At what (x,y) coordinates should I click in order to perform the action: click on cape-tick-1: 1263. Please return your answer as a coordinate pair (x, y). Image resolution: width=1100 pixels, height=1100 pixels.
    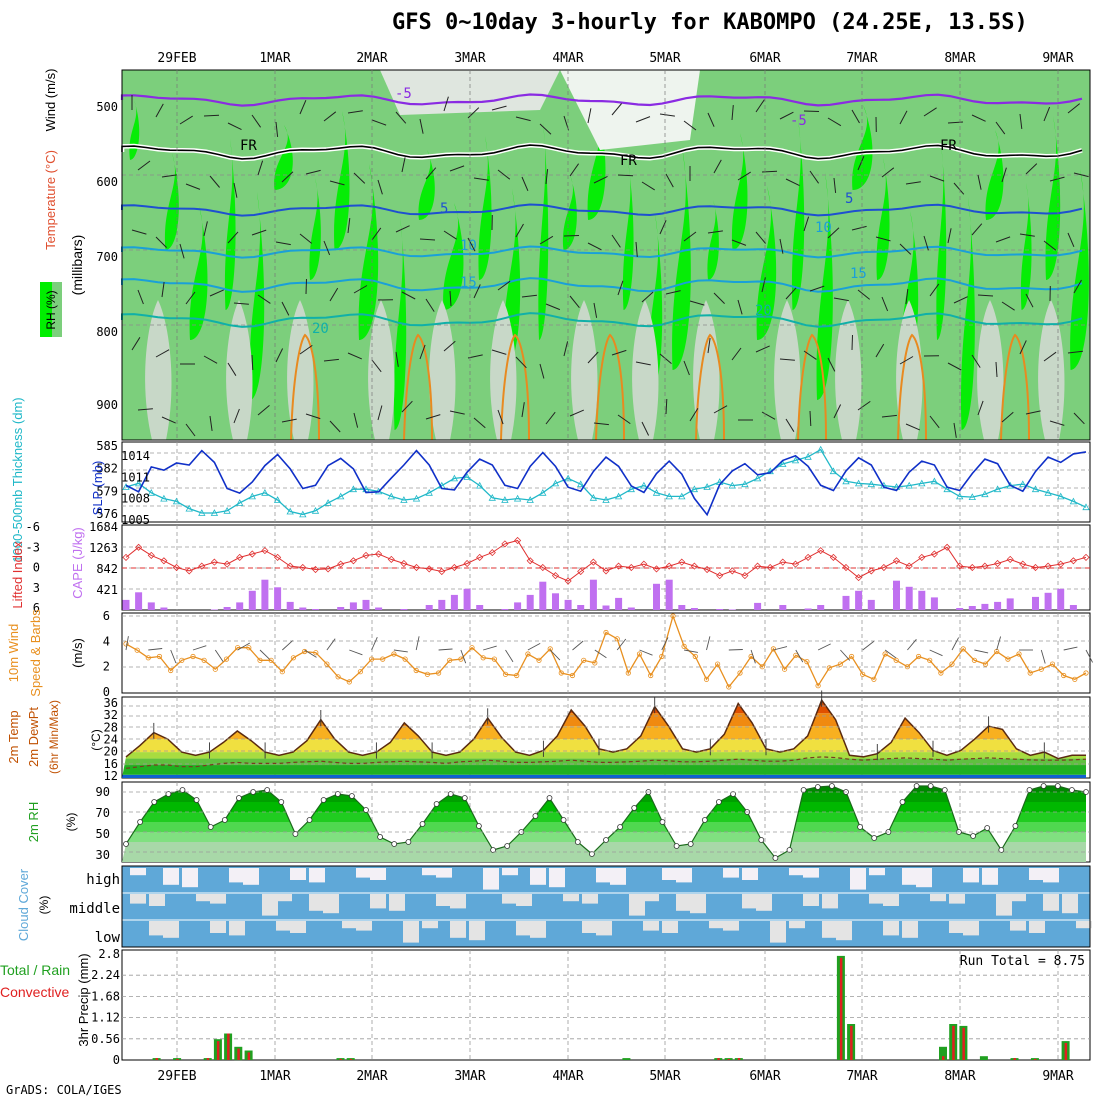
    Looking at the image, I should click on (103, 548).